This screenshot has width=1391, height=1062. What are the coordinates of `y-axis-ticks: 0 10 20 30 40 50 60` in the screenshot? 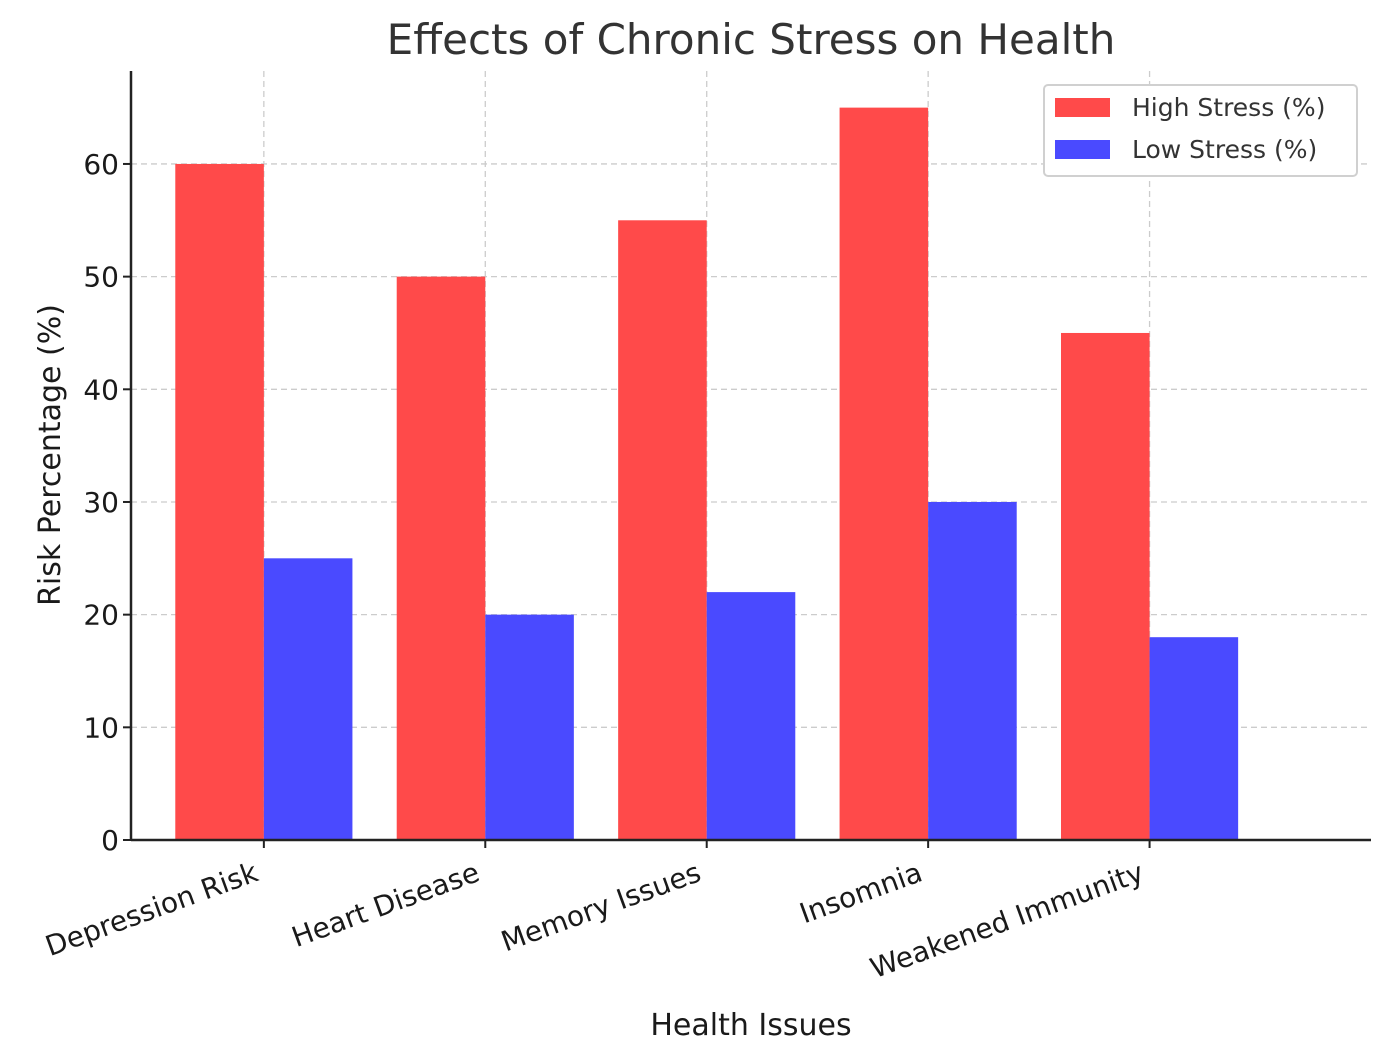 It's located at (107, 502).